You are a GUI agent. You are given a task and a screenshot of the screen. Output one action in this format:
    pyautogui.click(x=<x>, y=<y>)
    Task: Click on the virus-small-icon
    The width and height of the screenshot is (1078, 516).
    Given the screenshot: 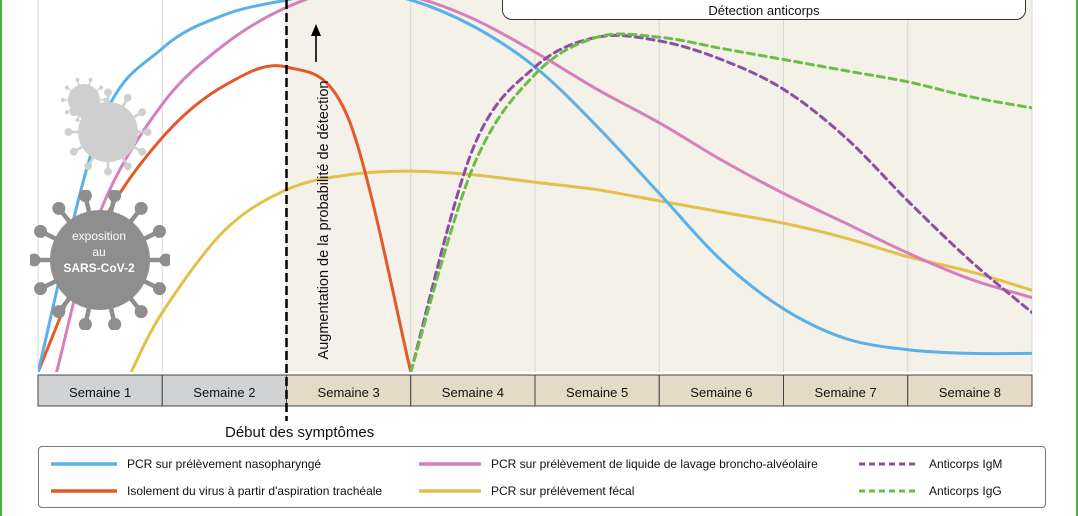 What is the action you would take?
    pyautogui.click(x=106, y=126)
    